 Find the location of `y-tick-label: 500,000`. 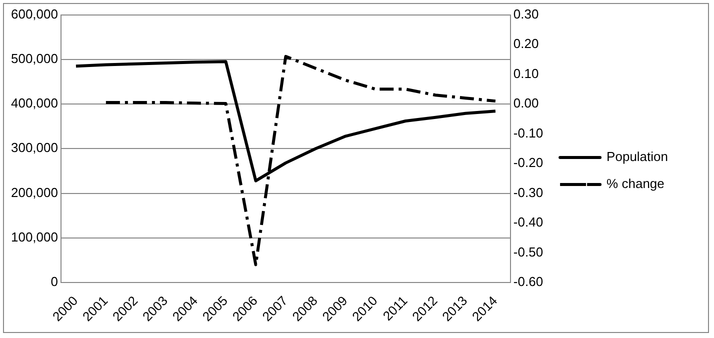

y-tick-label: 500,000 is located at coordinates (34, 58).